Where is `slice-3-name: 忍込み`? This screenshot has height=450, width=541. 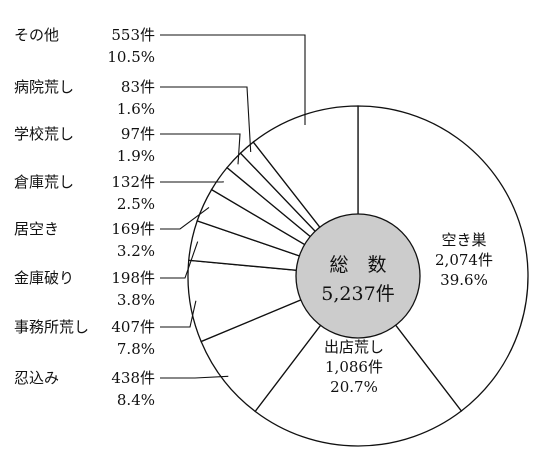 slice-3-name: 忍込み is located at coordinates (36, 378).